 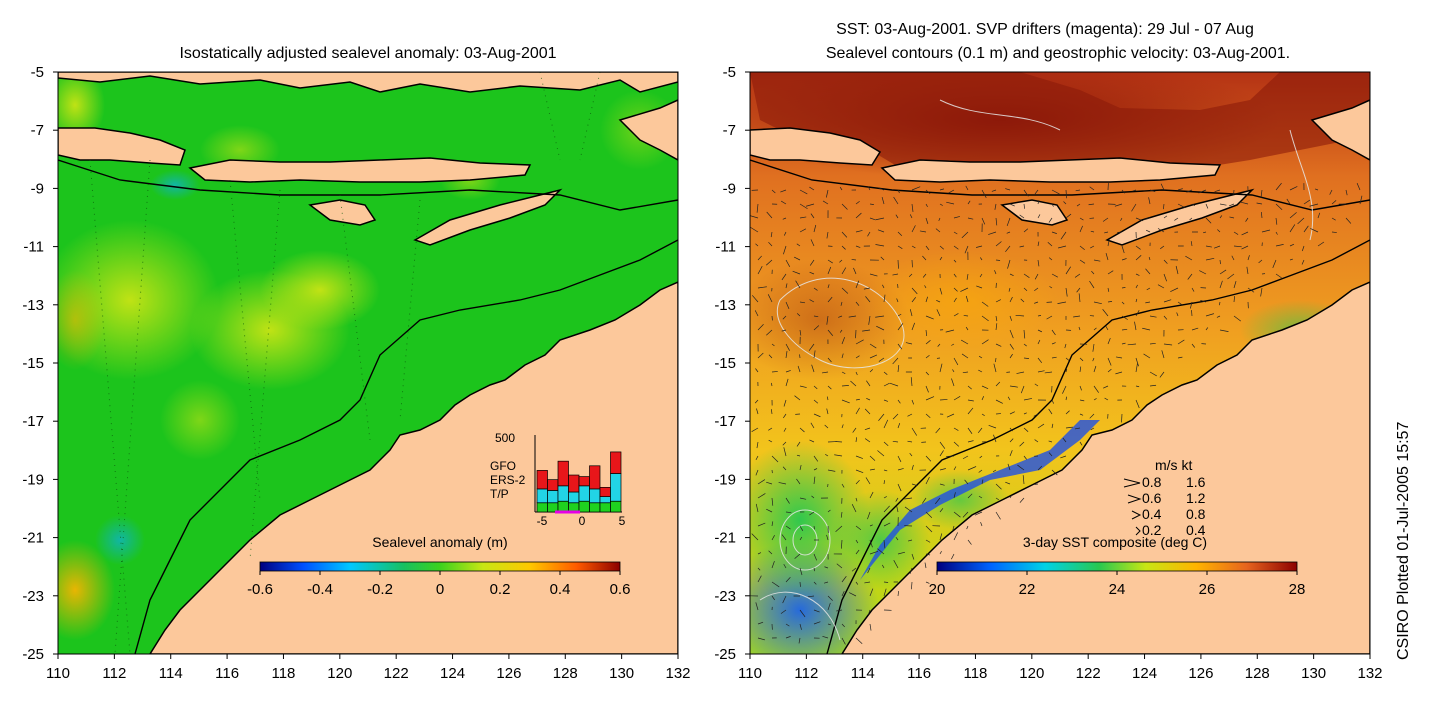 I want to click on y-tick-label: -9, so click(x=729, y=188).